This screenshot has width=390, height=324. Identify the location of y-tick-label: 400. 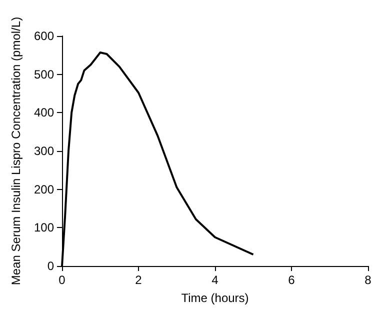
(44, 113).